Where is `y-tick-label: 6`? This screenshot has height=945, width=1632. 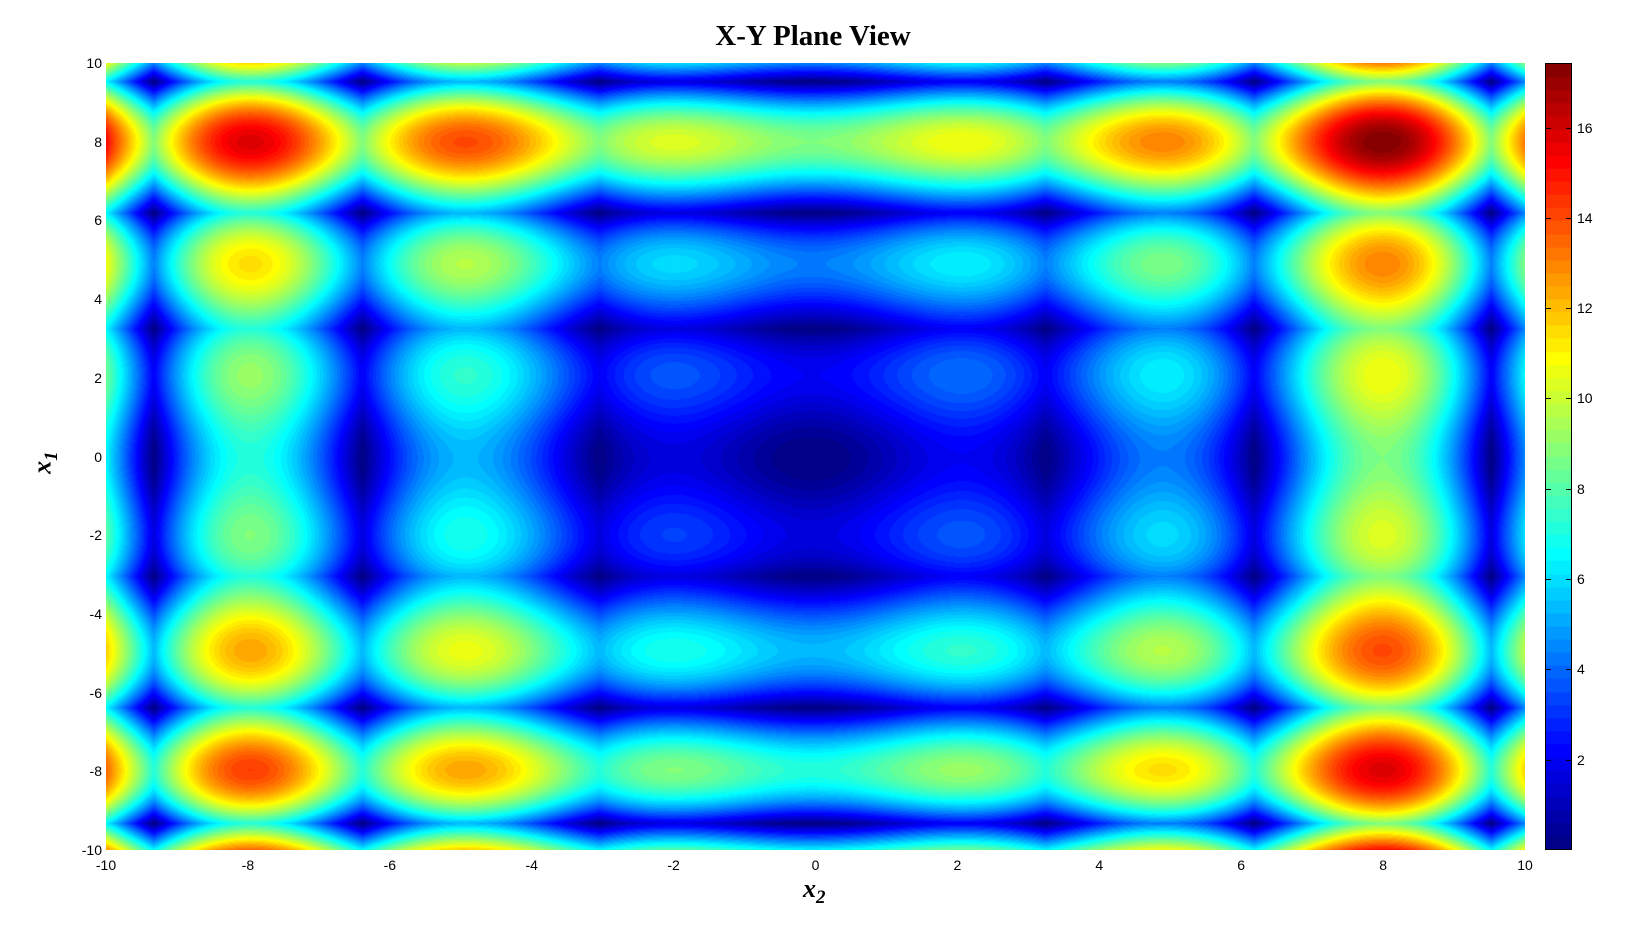 y-tick-label: 6 is located at coordinates (98, 220).